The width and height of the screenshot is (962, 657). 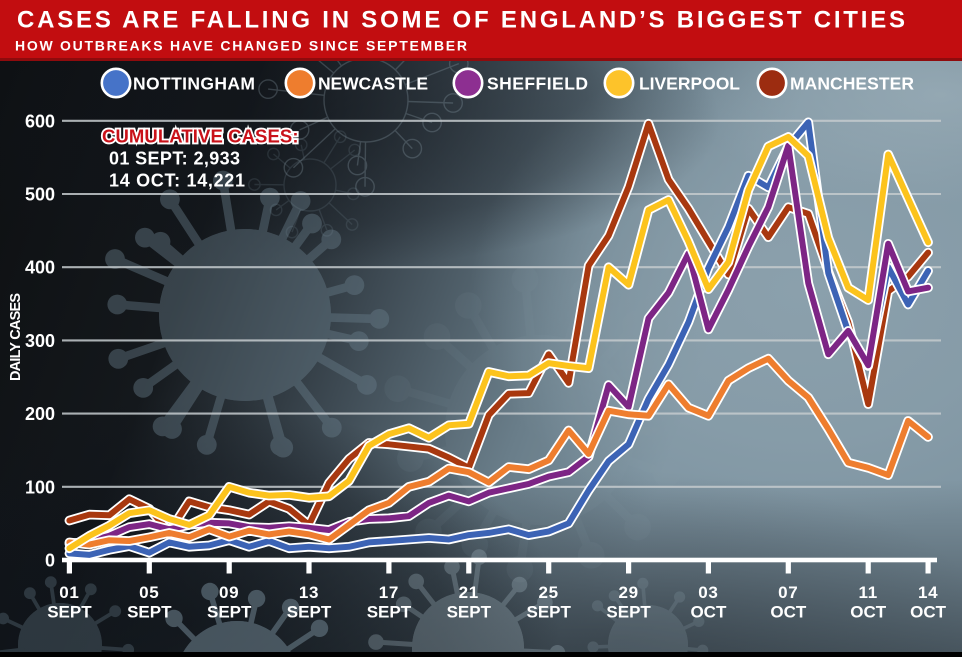 I want to click on svg-text: 01 SEPT: 2,933, so click(x=174, y=159).